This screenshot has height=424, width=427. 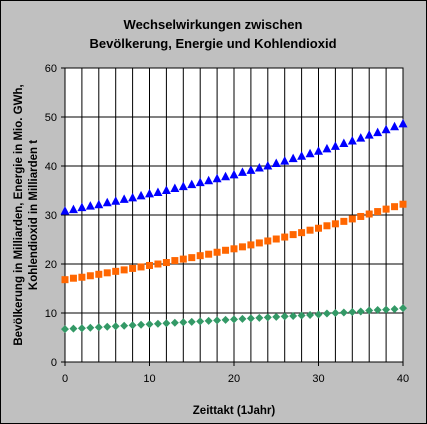 I want to click on y-tick-label: 20, so click(x=51, y=265).